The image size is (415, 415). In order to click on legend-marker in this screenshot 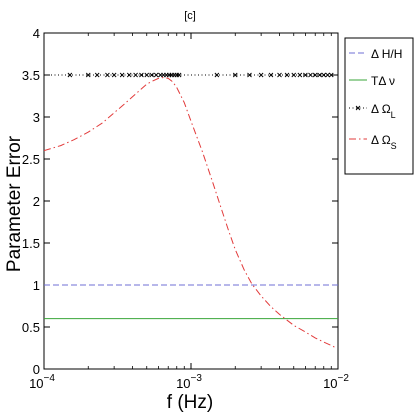, I will do `click(358, 108)`.